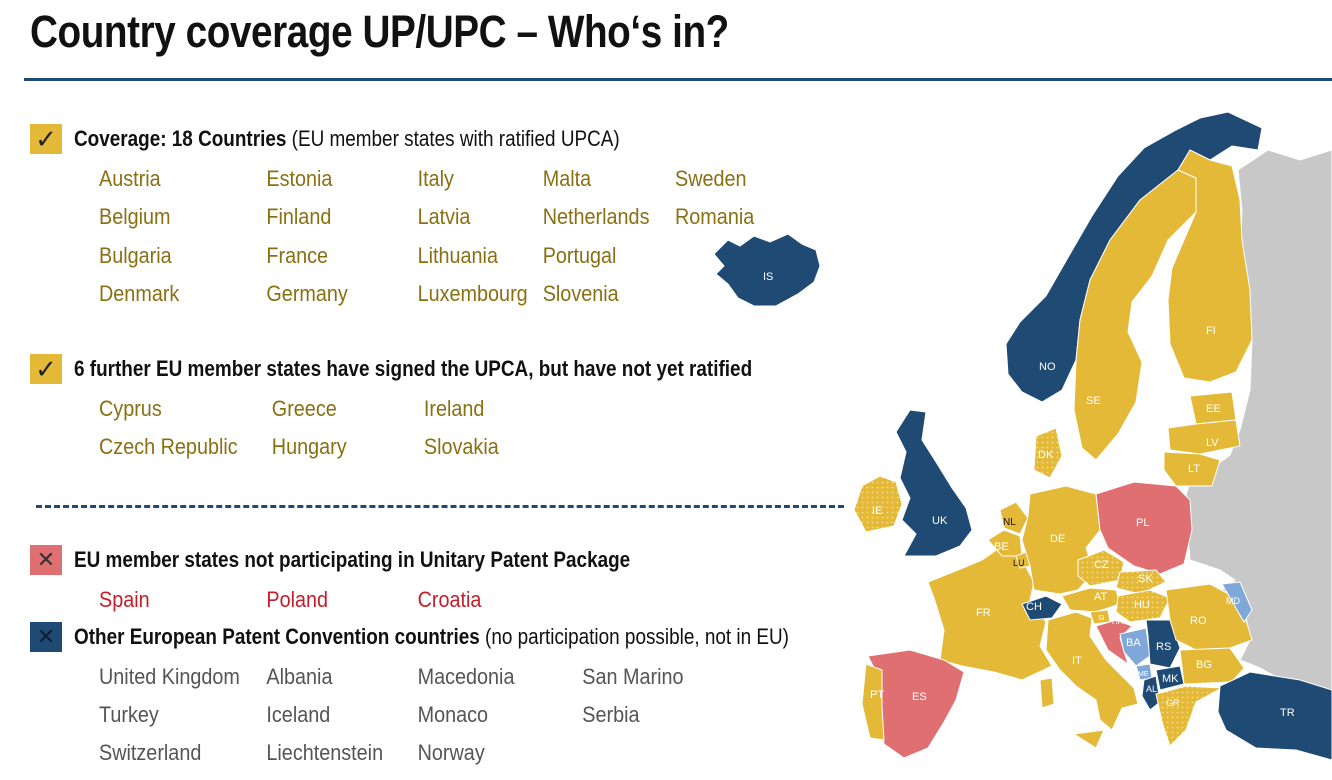  I want to click on map-label-mk: MK, so click(1170, 679).